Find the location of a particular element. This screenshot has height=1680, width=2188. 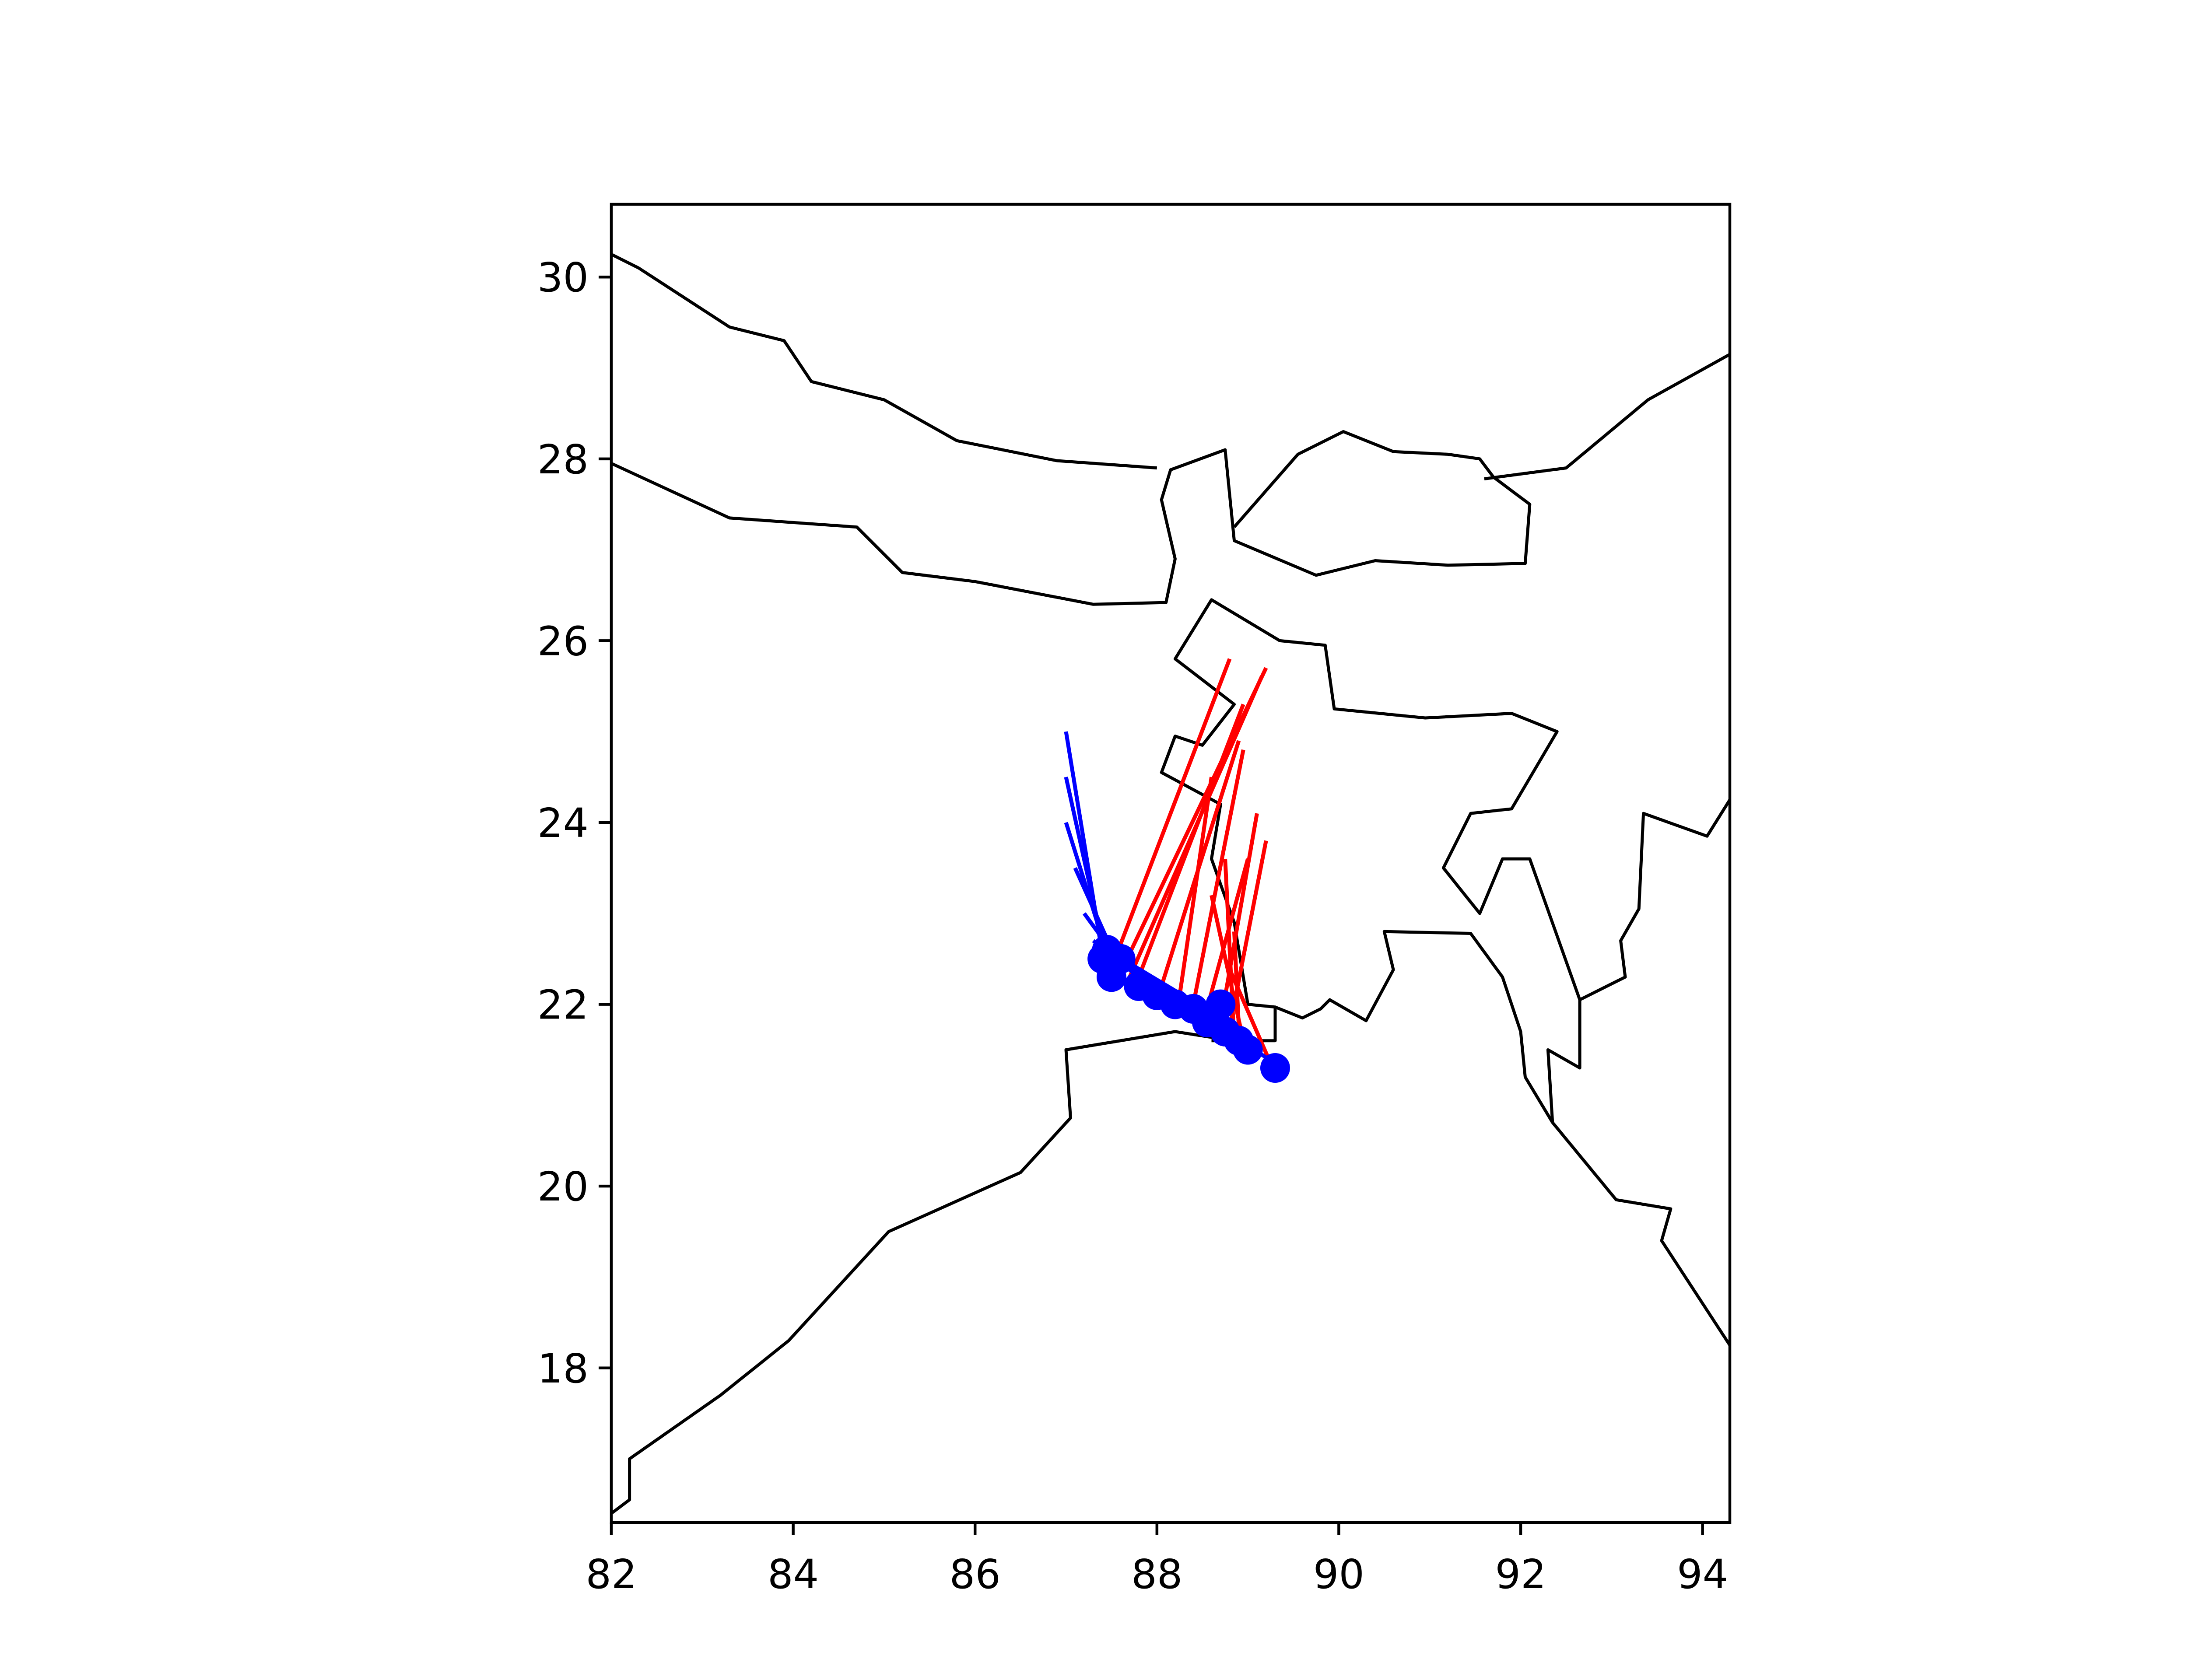

y-axis: 18 20 22 24 26 28 30 is located at coordinates (574, 823).